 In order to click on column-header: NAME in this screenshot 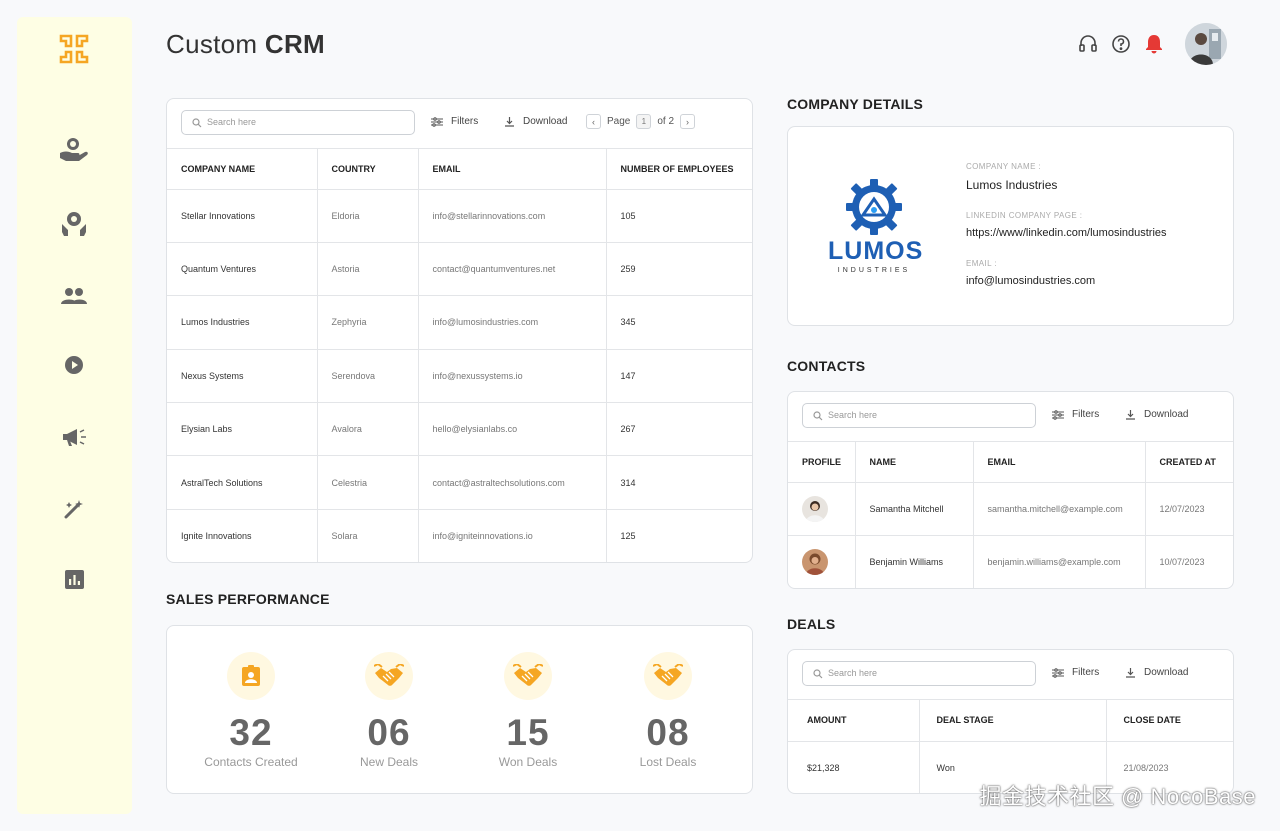, I will do `click(914, 462)`.